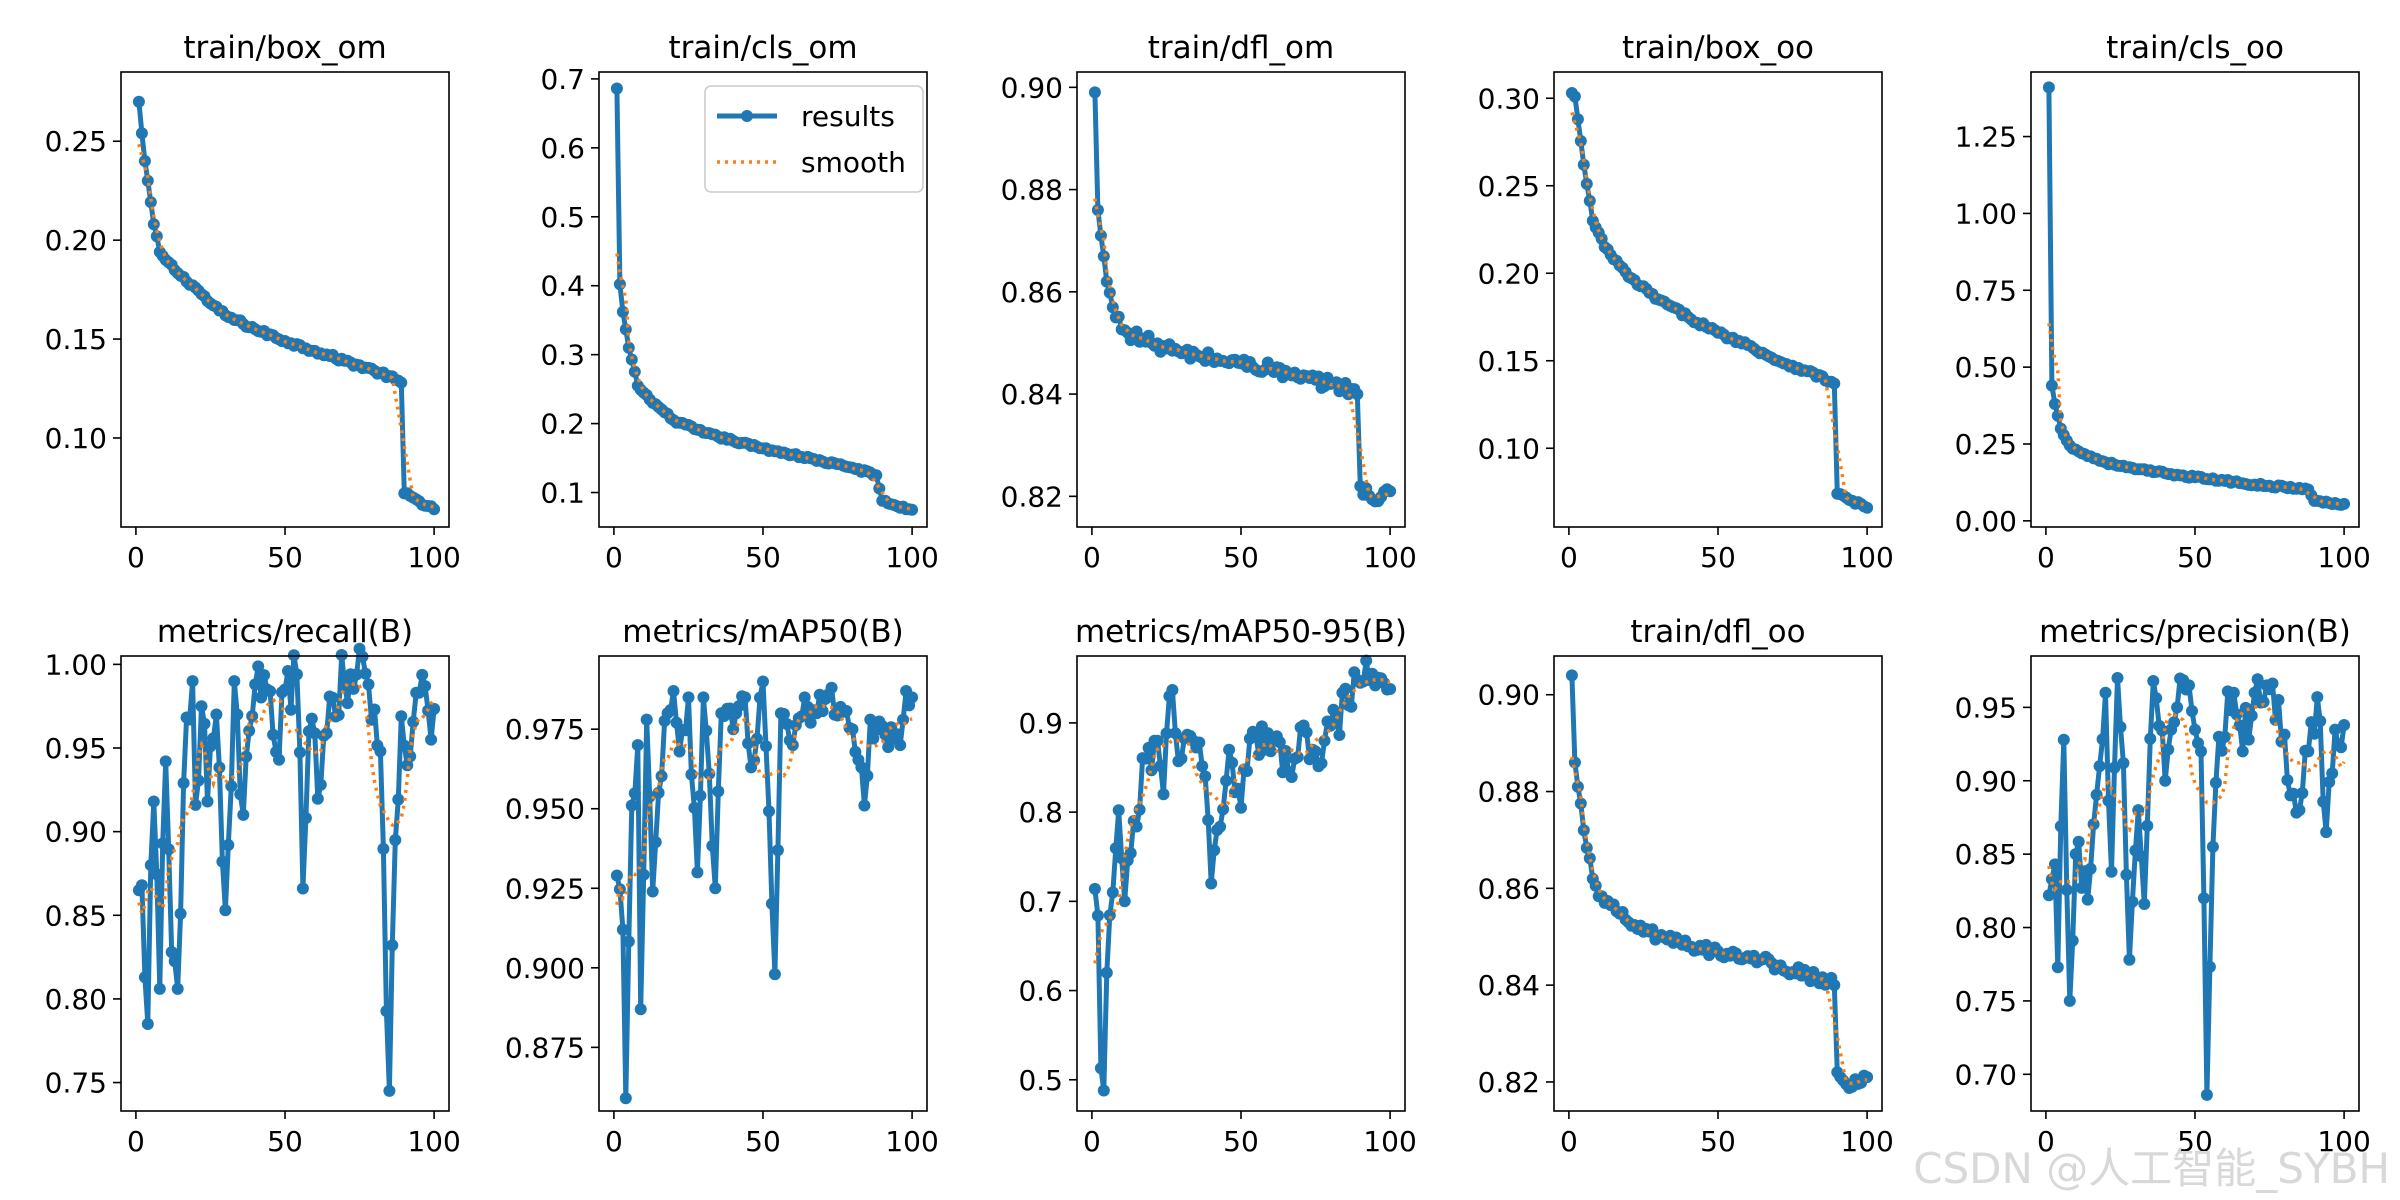 The image size is (2400, 1200). I want to click on y-tick-label: 0.975, so click(545, 729).